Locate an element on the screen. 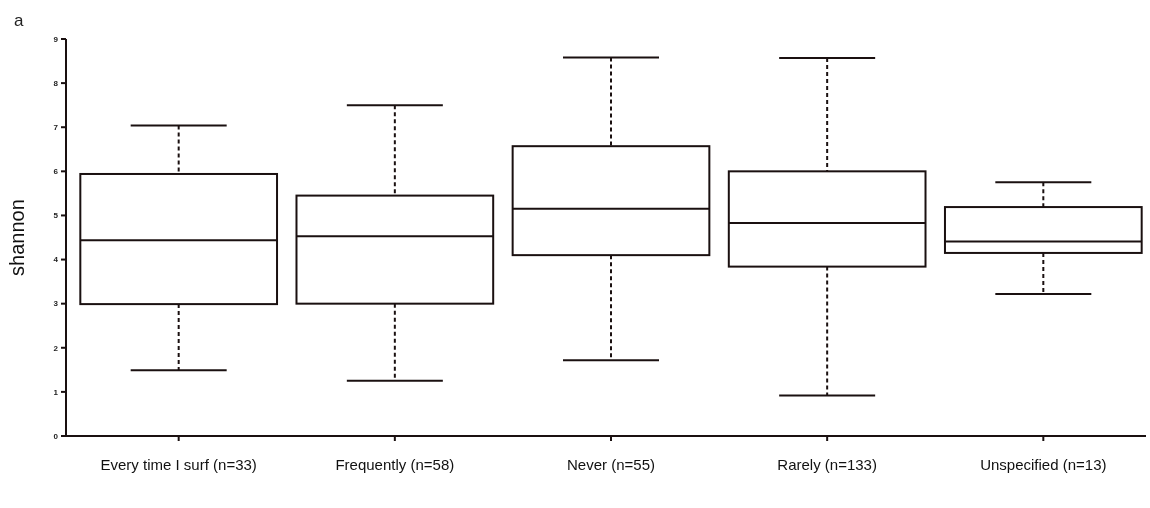  y-tick-label: 6 is located at coordinates (56, 172).